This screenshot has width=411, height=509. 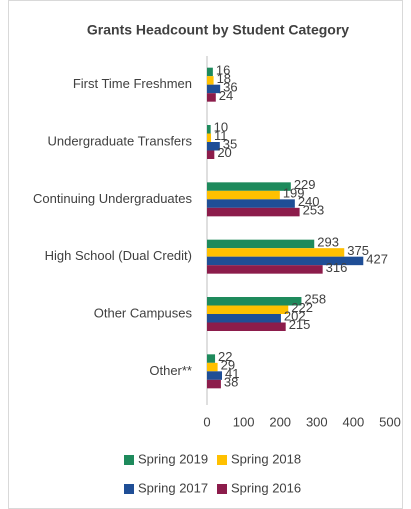 I want to click on x-tick-label: 400, so click(x=354, y=421).